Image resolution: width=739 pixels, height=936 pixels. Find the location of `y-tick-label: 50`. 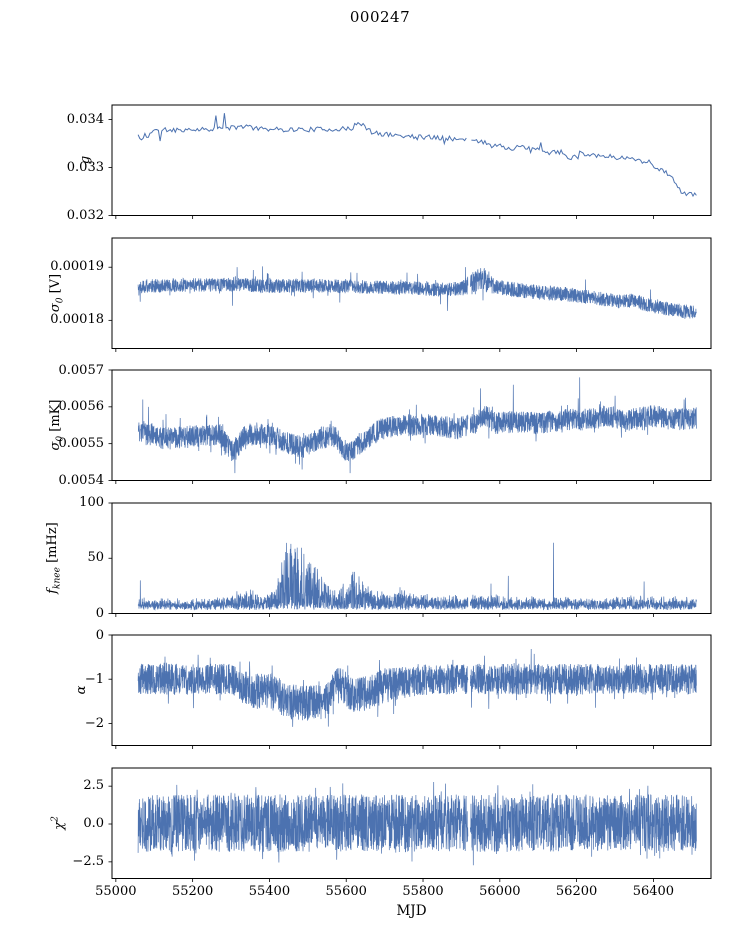

y-tick-label: 50 is located at coordinates (95, 558).